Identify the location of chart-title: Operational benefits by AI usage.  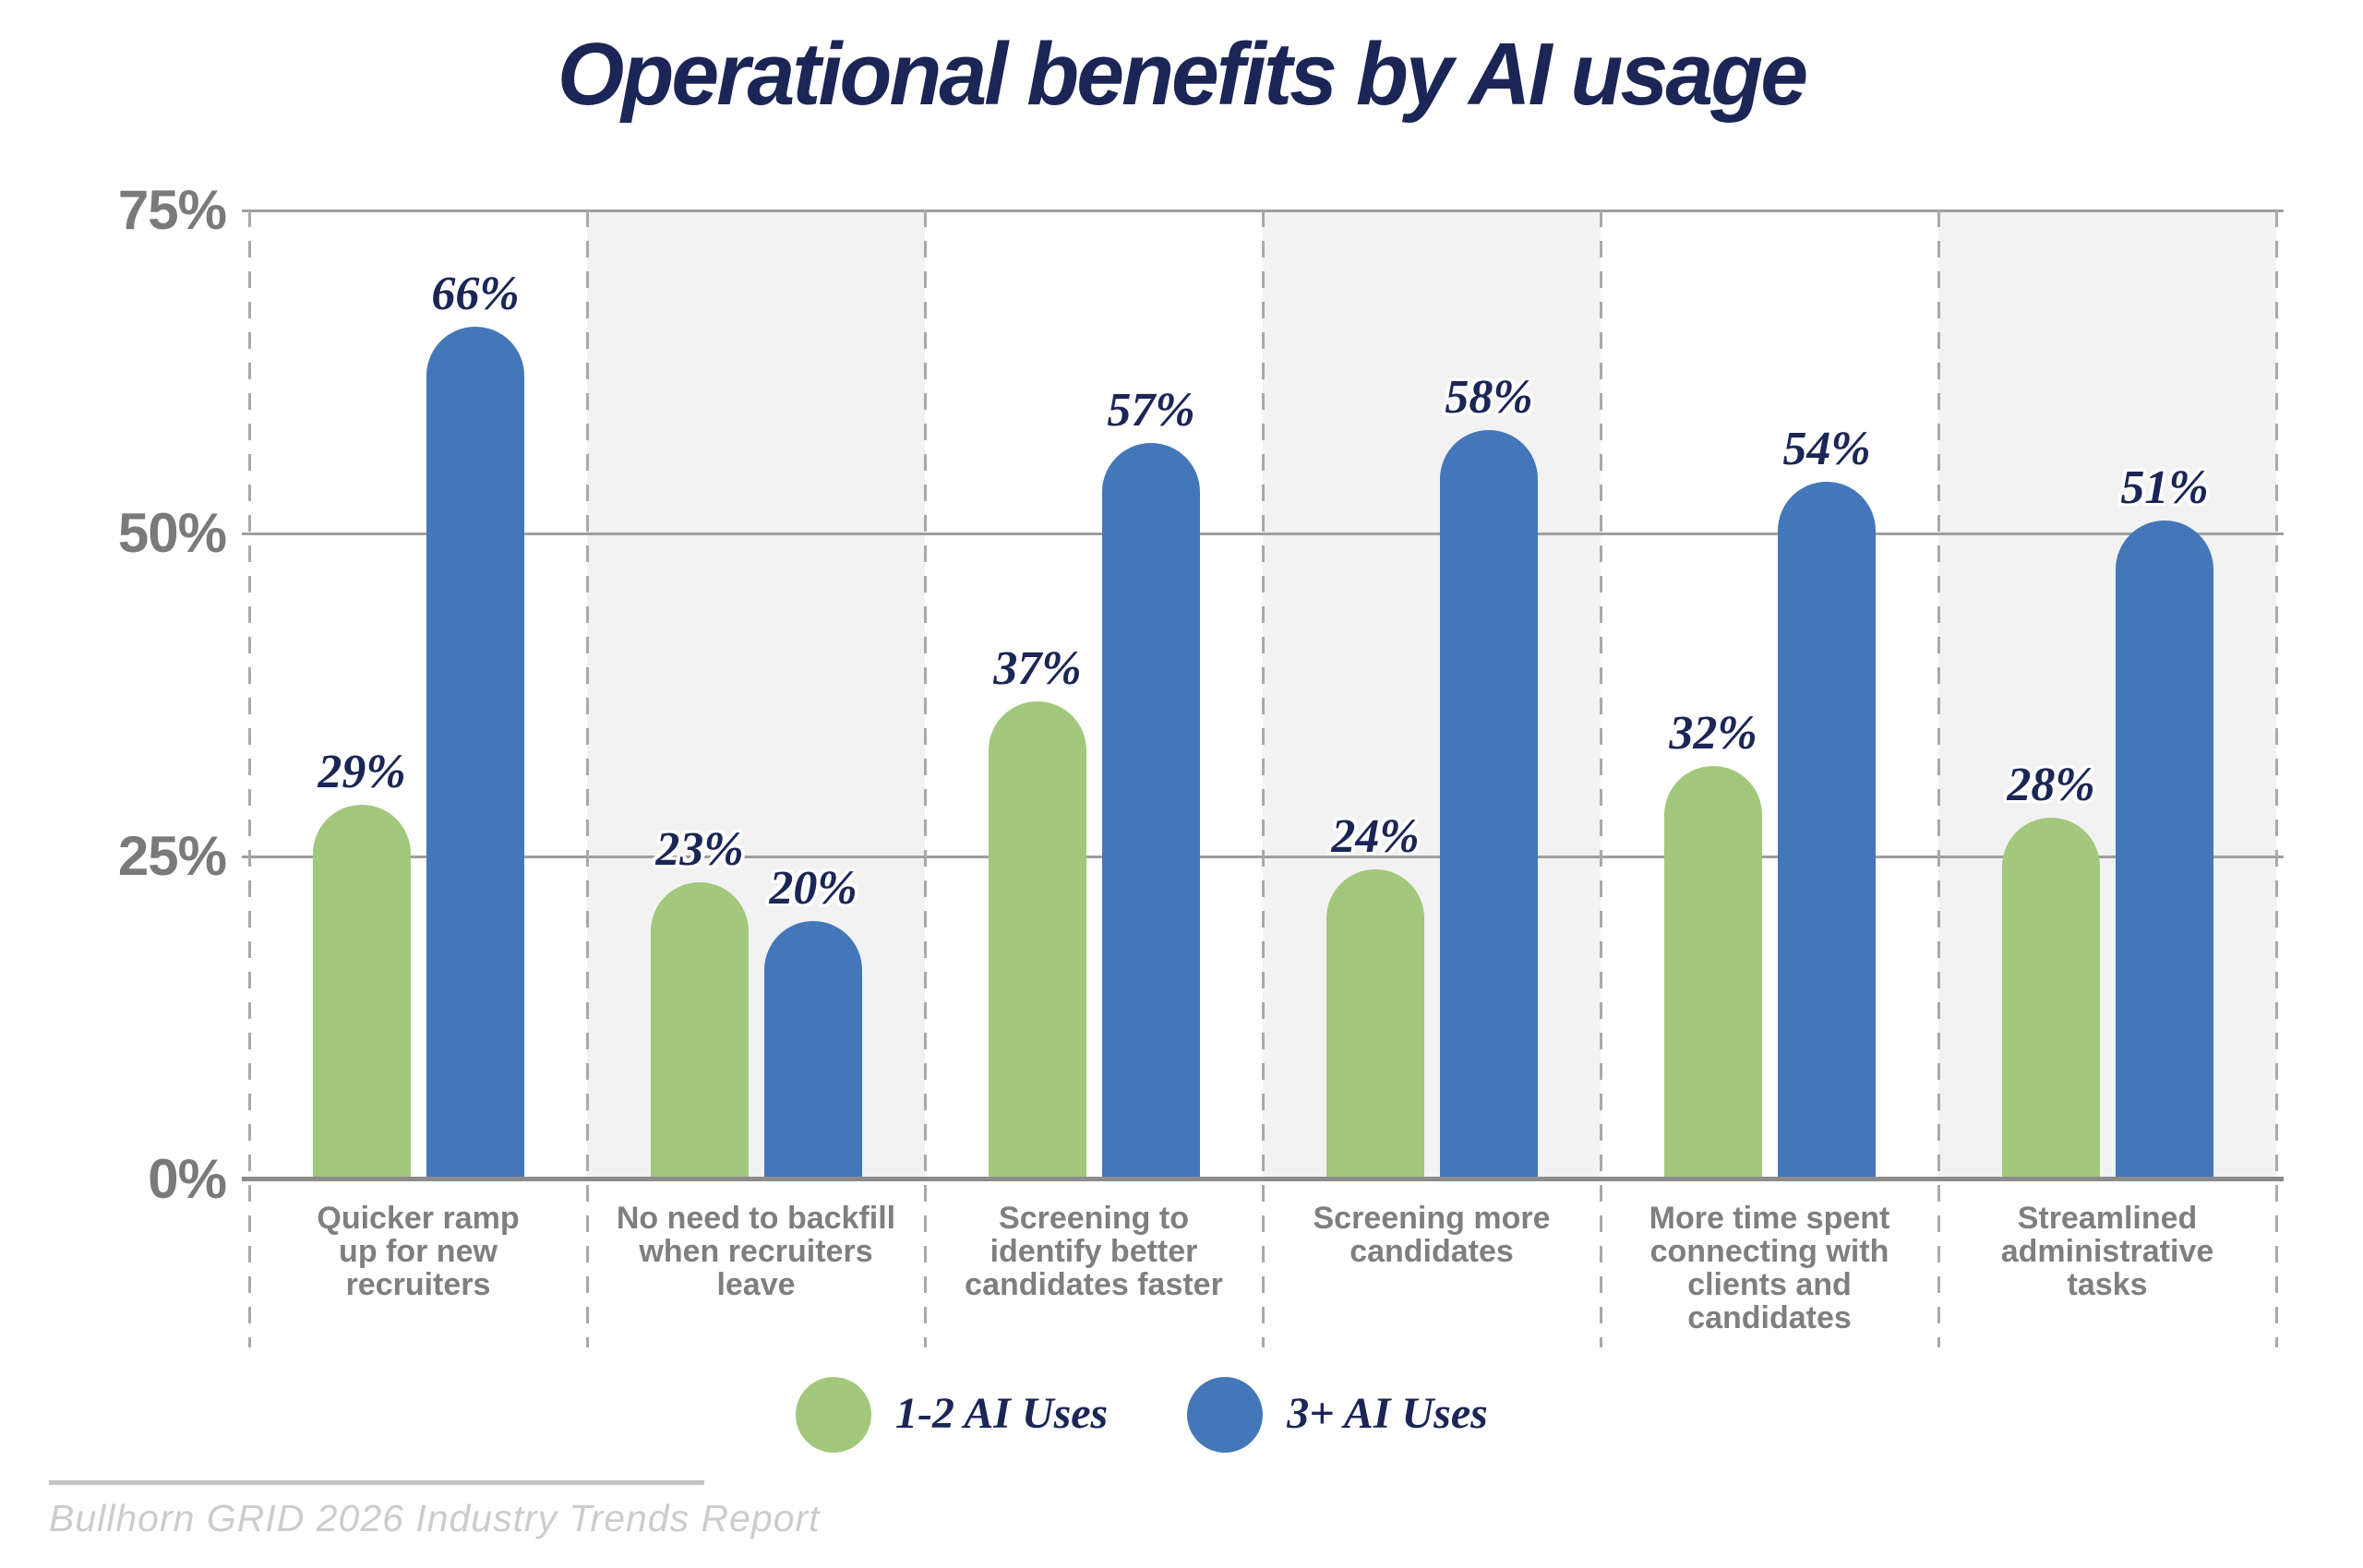
(1182, 74).